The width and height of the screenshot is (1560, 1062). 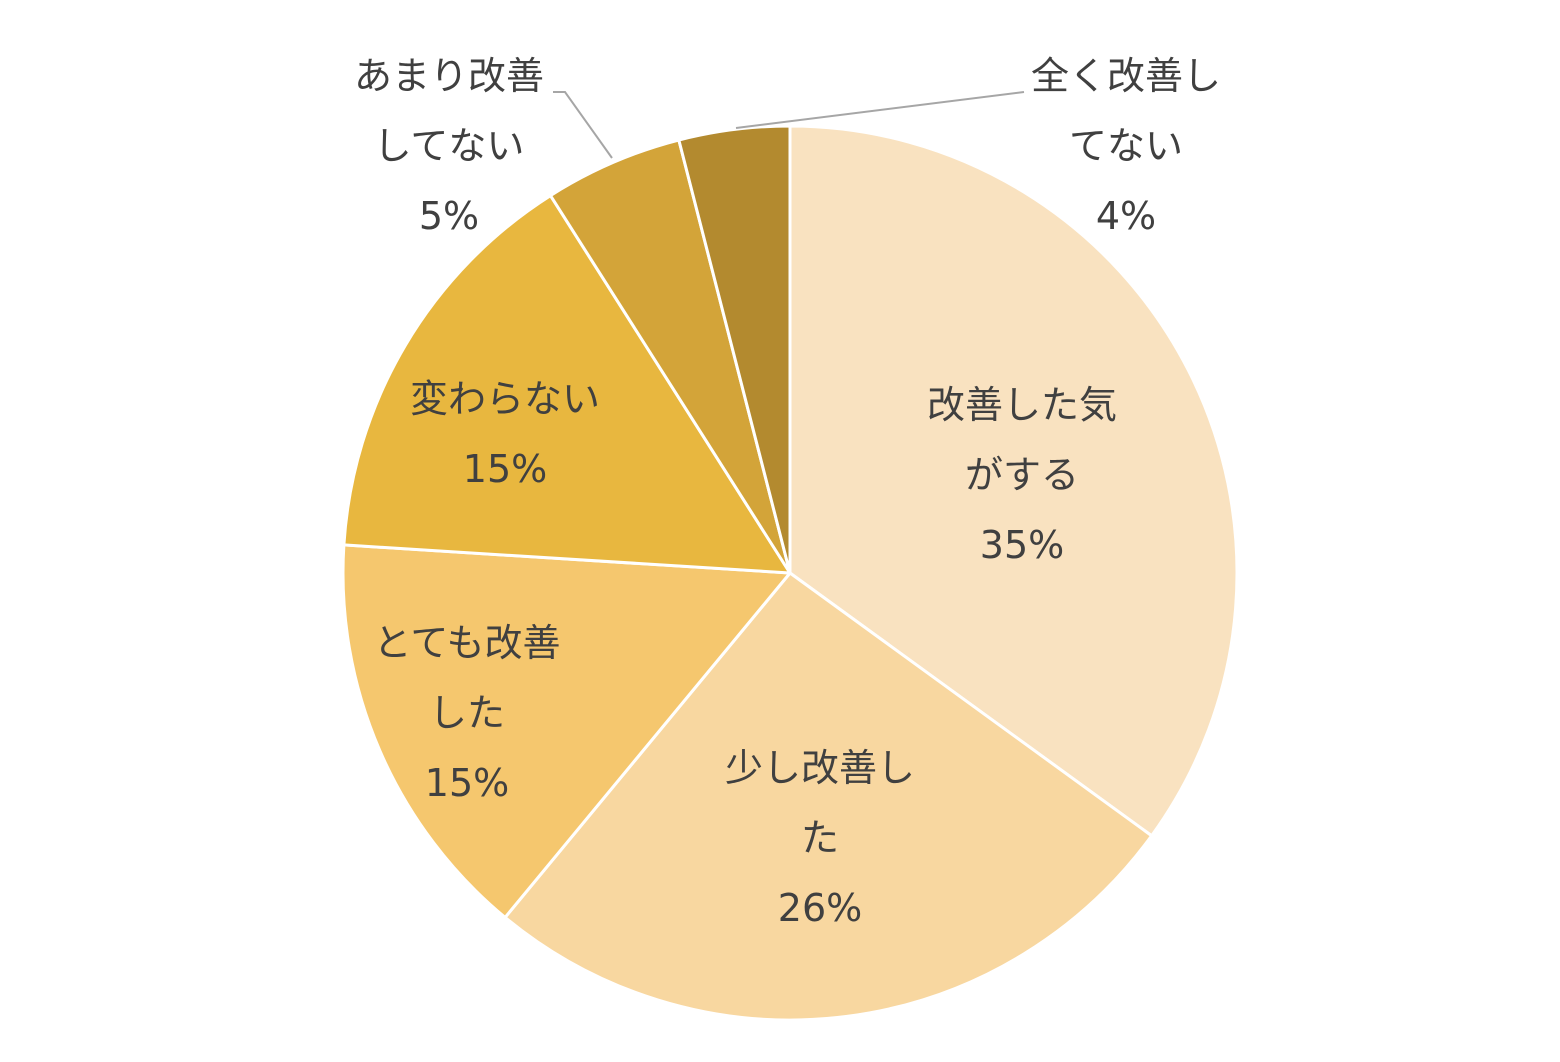 I want to click on slice-category-label: 少し改善し, so click(x=820, y=768).